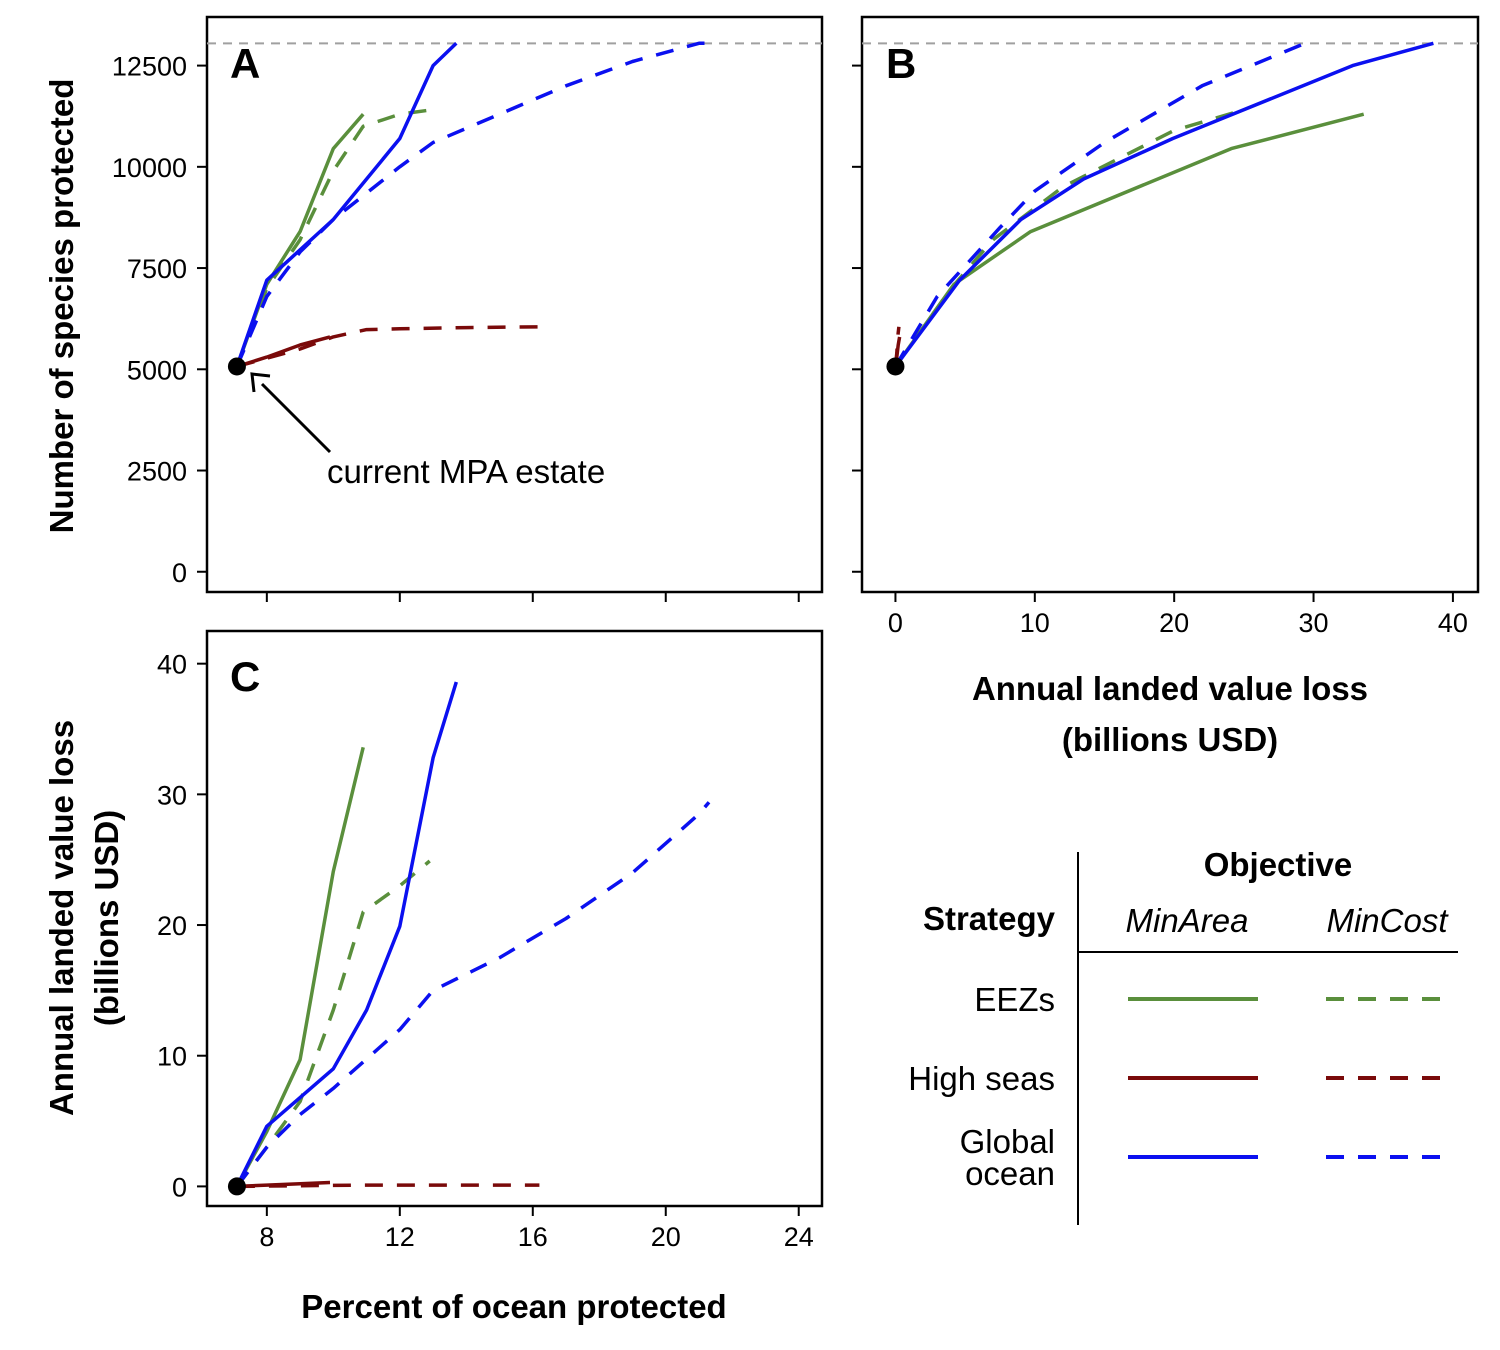 The width and height of the screenshot is (1500, 1350). Describe the element at coordinates (266, 1237) in the screenshot. I see `panel-c-x-tick-label: 8` at that location.